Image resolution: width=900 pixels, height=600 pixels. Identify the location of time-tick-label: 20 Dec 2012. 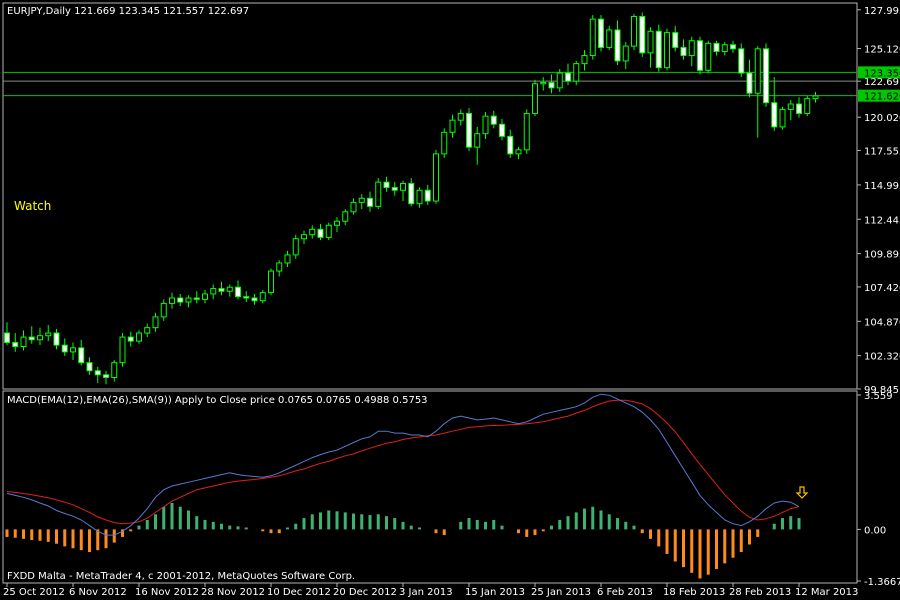
(365, 592).